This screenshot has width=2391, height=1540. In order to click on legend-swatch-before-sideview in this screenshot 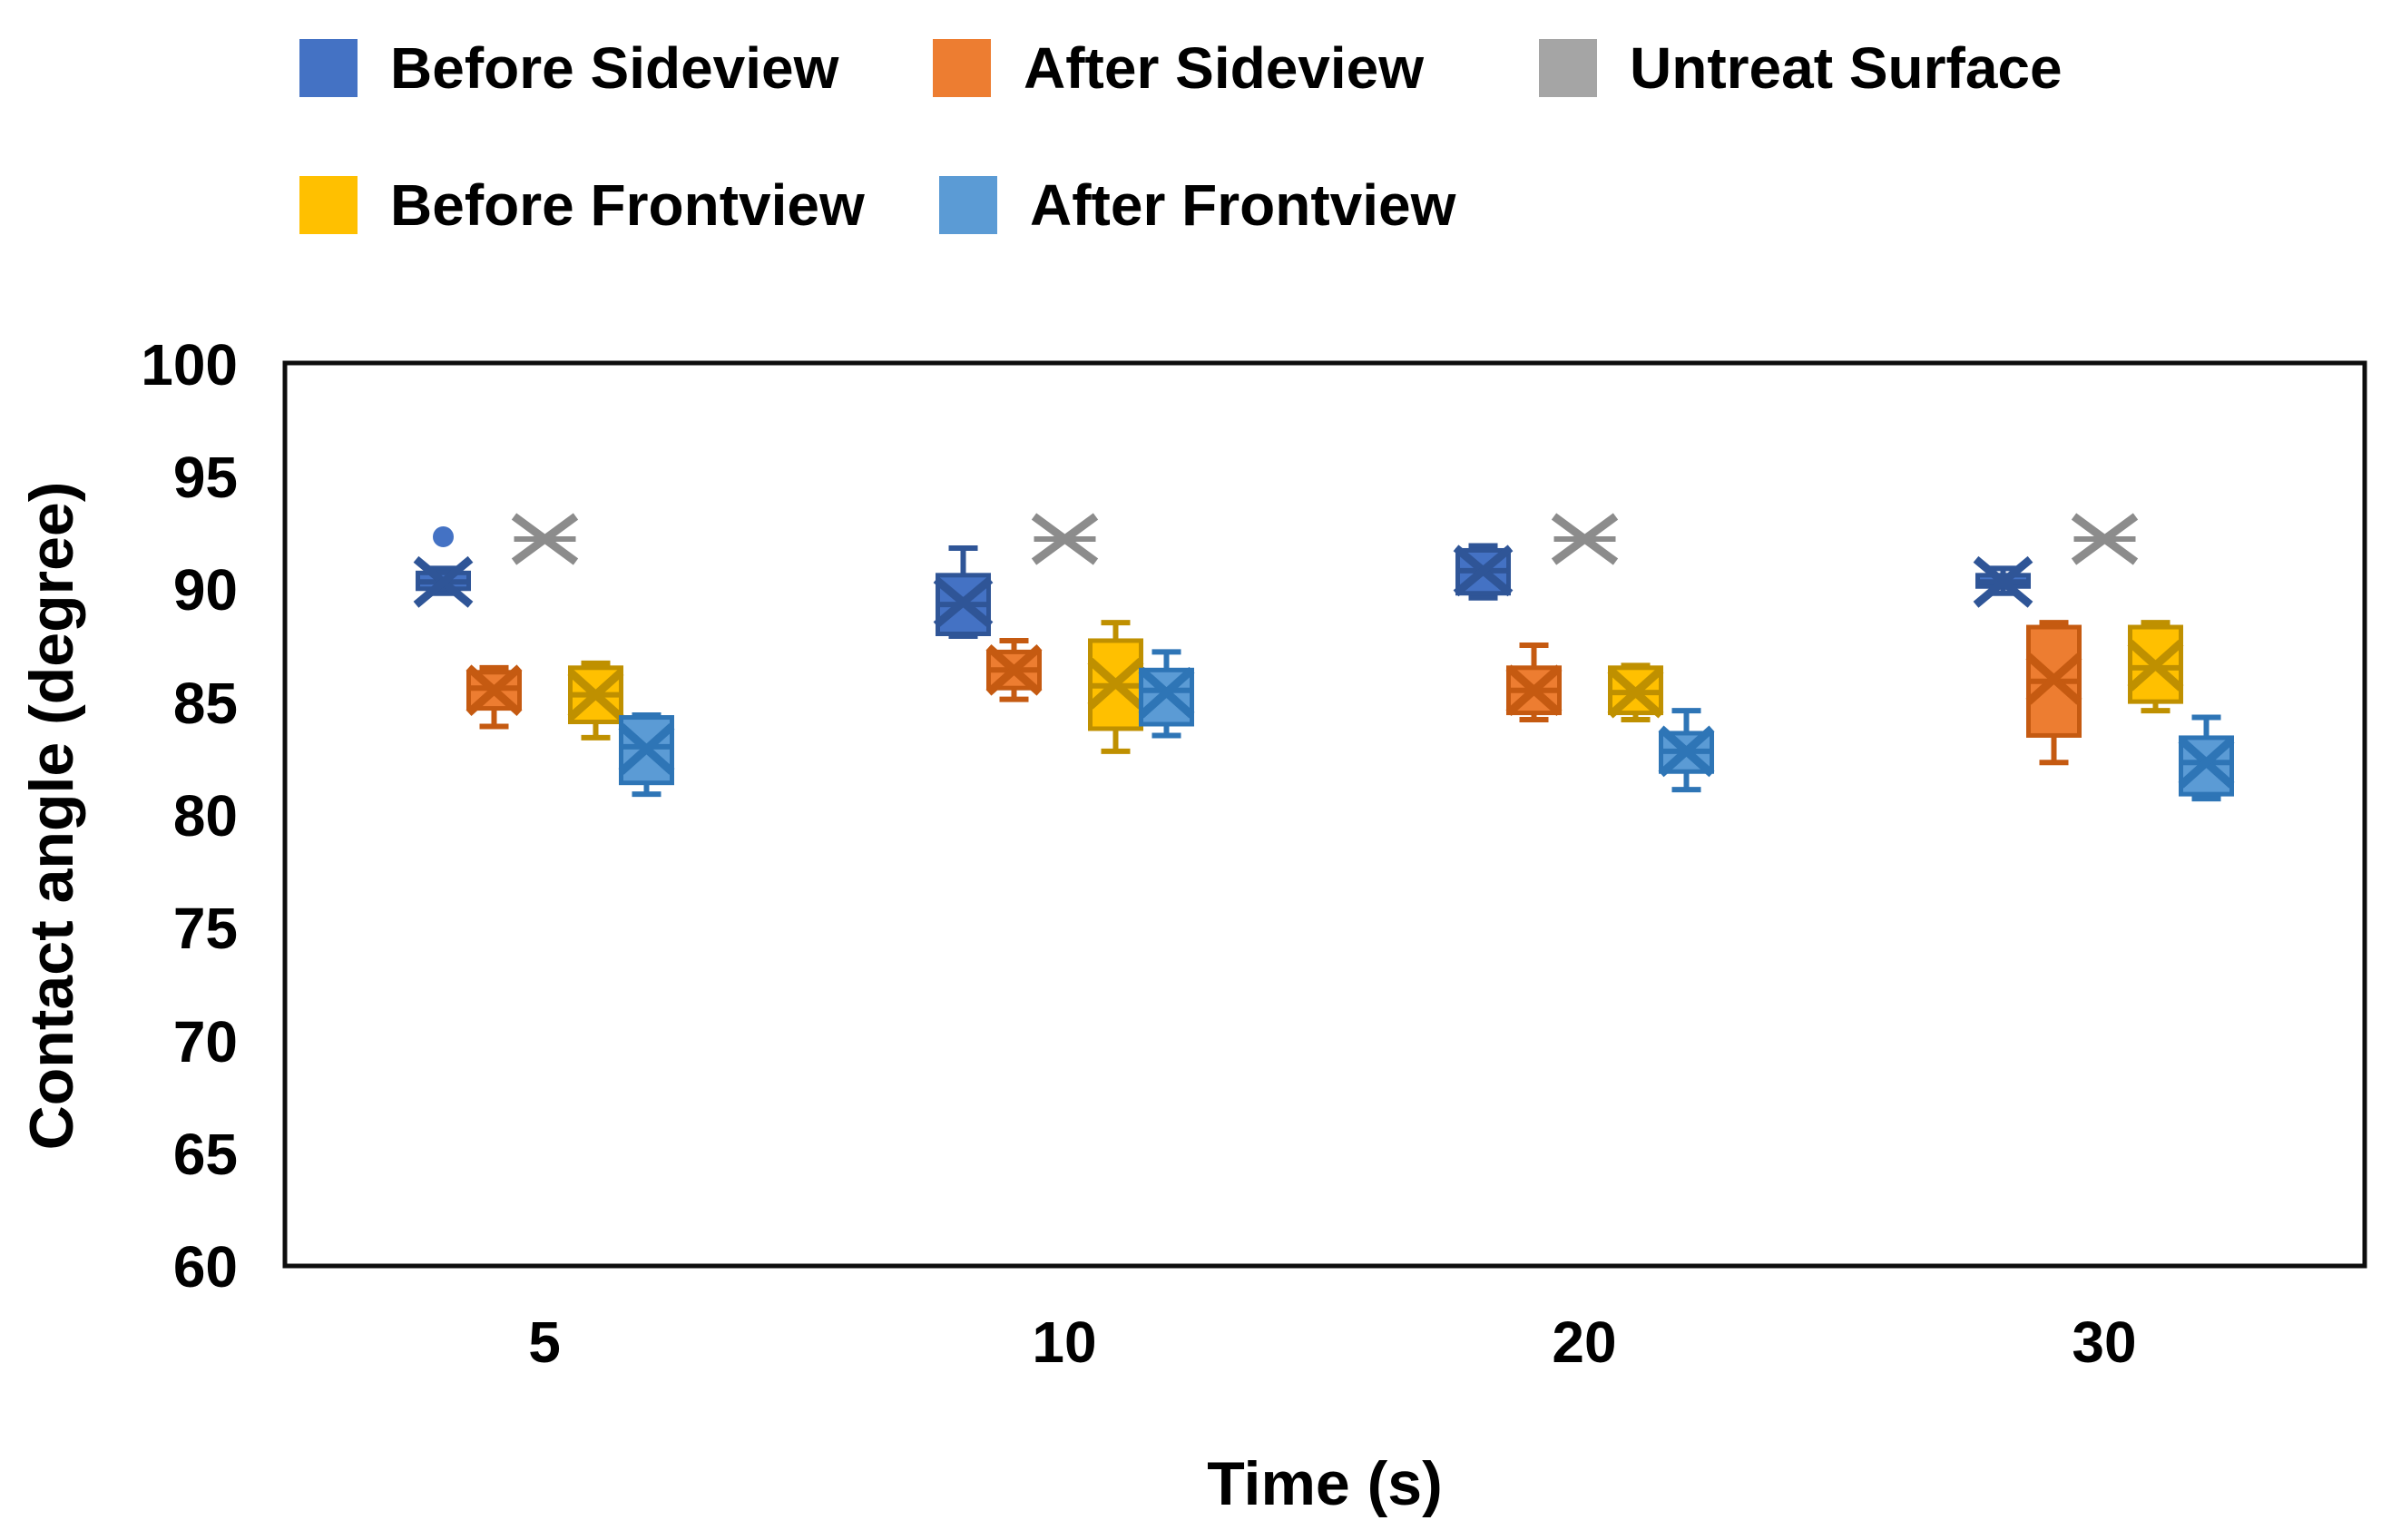, I will do `click(328, 68)`.